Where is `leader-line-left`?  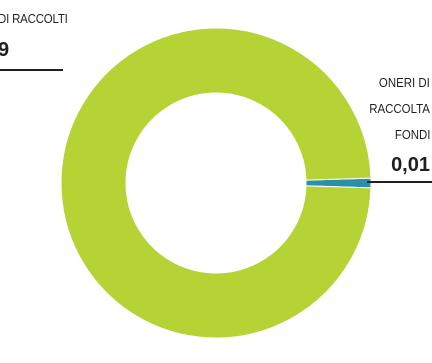 leader-line-left is located at coordinates (31, 70).